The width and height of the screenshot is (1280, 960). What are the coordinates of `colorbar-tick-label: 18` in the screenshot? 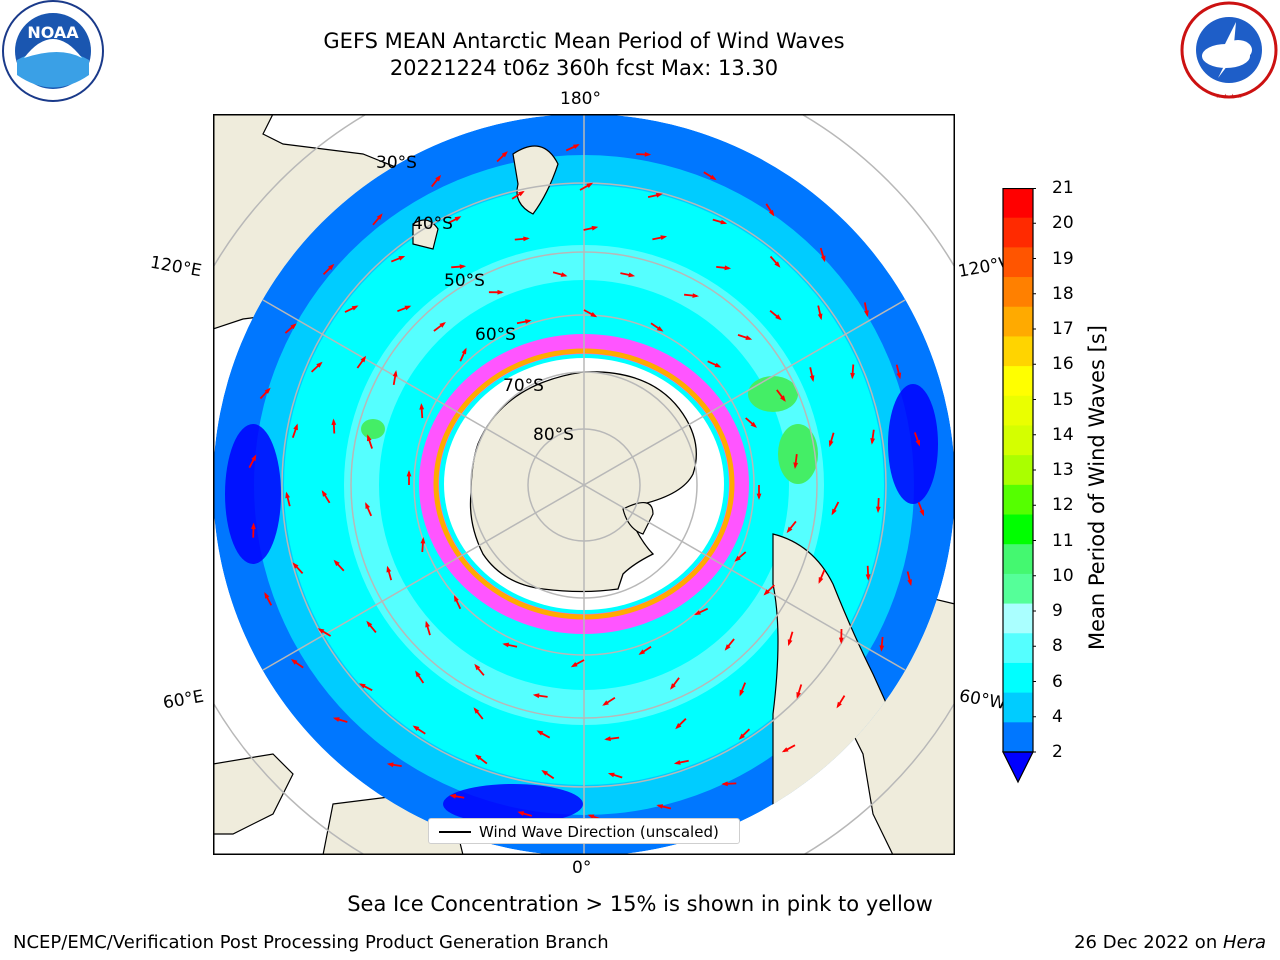 It's located at (1063, 293).